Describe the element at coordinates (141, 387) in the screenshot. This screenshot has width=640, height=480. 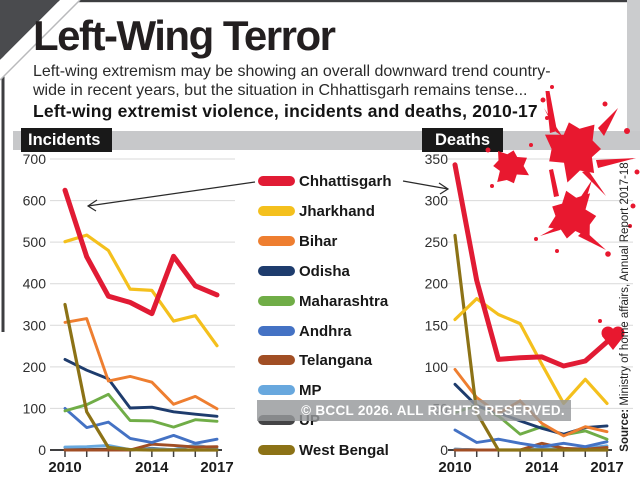
I see `series-line-odisha` at that location.